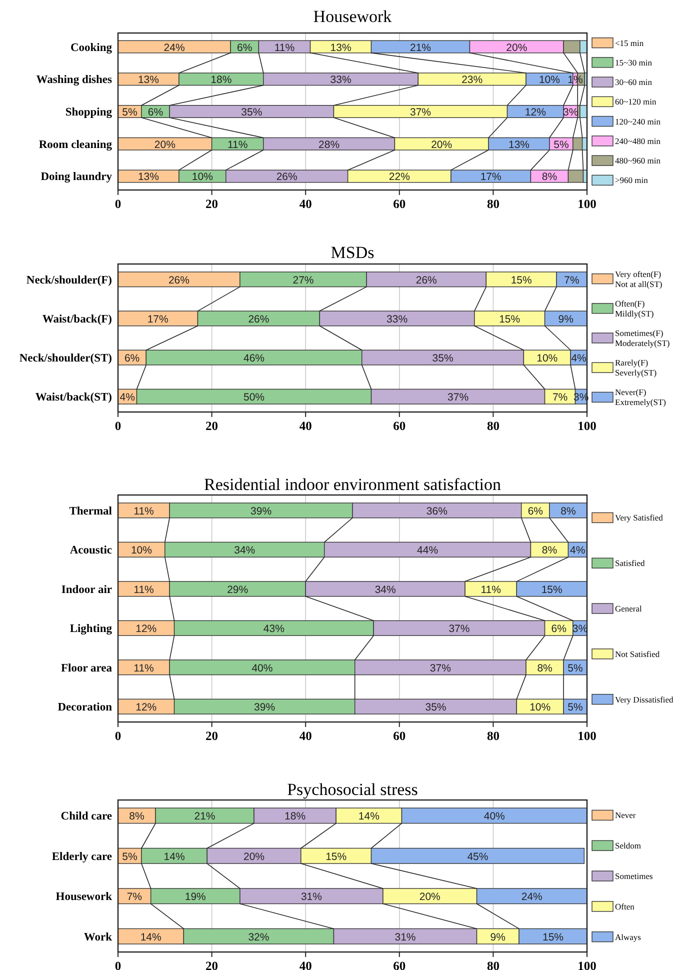 This screenshot has height=970, width=676. Describe the element at coordinates (638, 278) in the screenshot. I see `legend-label: Very often(F) Not at all(ST)` at that location.